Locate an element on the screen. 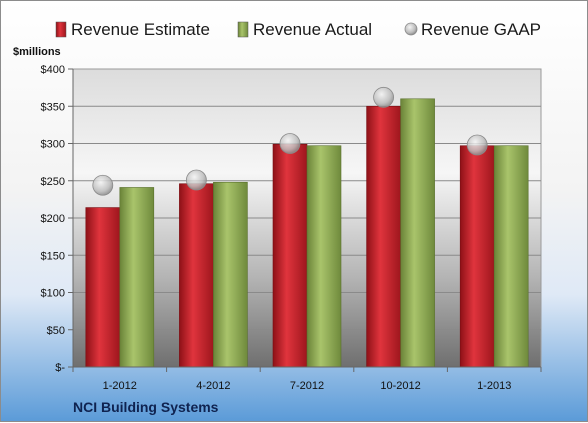  y-axis: $- $50 $100 $150 $200 $250 $300 $350 $400 is located at coordinates (57, 219).